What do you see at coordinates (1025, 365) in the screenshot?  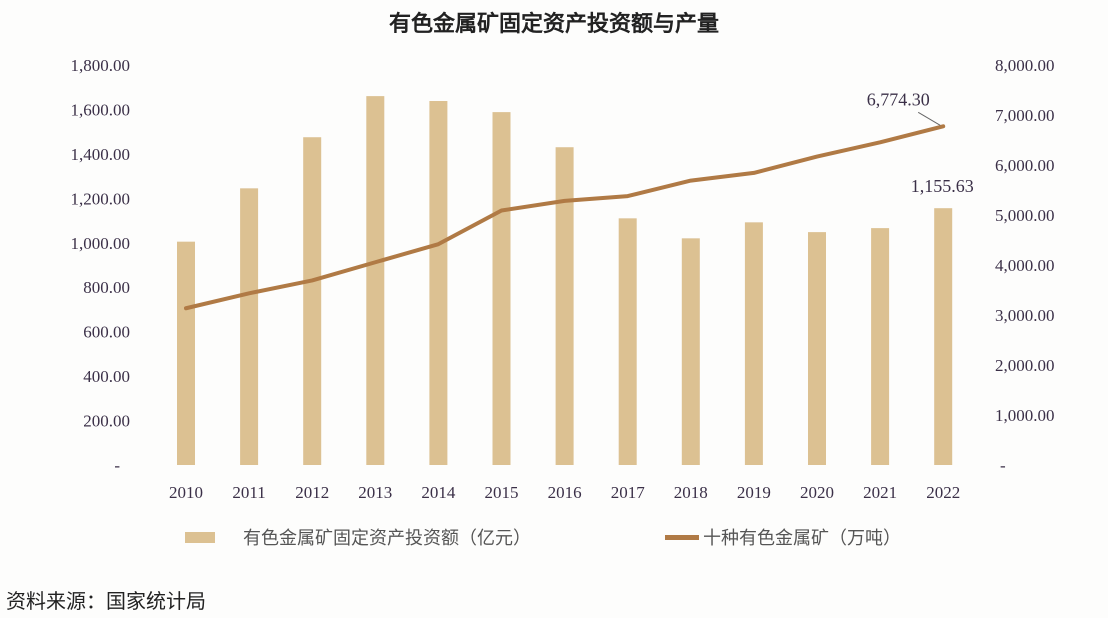 I see `right-axis-tick: 2,000.00` at bounding box center [1025, 365].